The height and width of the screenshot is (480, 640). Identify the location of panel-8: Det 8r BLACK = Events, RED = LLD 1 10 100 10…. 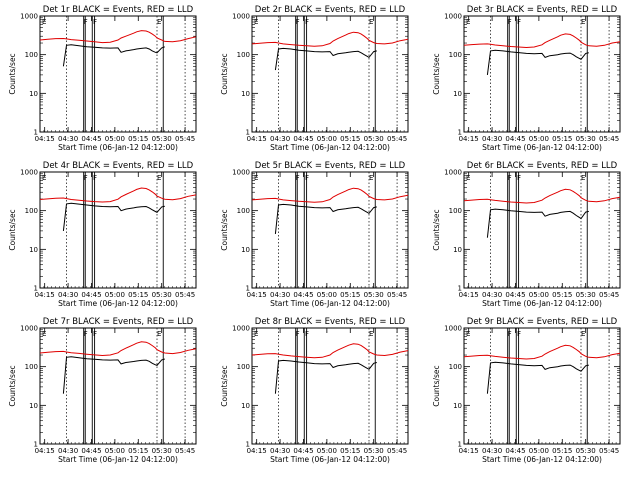
(314, 390).